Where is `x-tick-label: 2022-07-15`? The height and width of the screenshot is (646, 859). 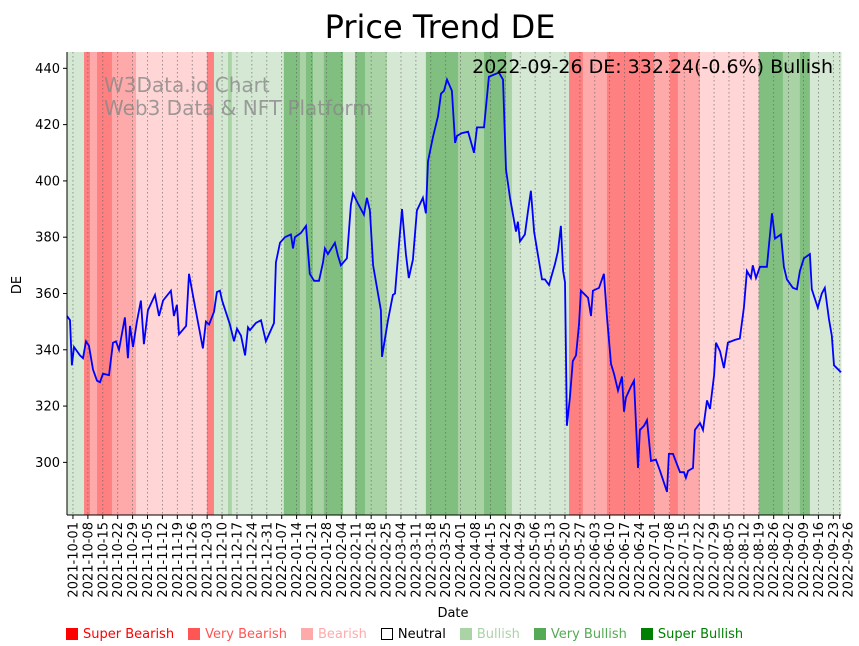
x-tick-label: 2022-07-15 is located at coordinates (685, 560).